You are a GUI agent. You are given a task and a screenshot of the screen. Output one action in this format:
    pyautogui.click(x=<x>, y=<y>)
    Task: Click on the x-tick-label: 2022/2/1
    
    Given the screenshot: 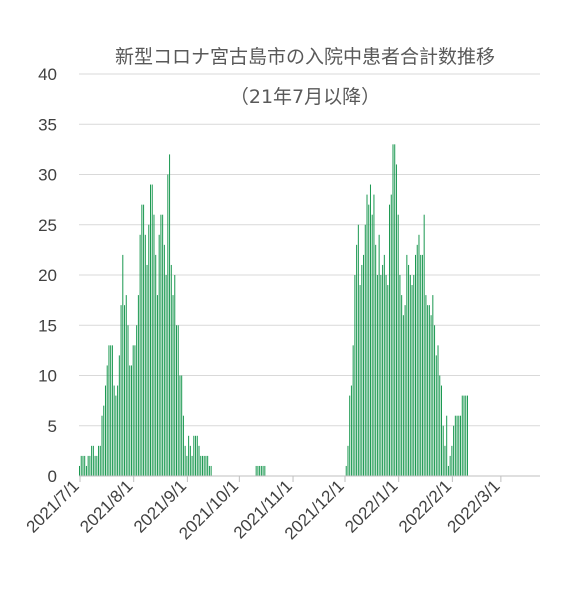 What is the action you would take?
    pyautogui.click(x=425, y=506)
    